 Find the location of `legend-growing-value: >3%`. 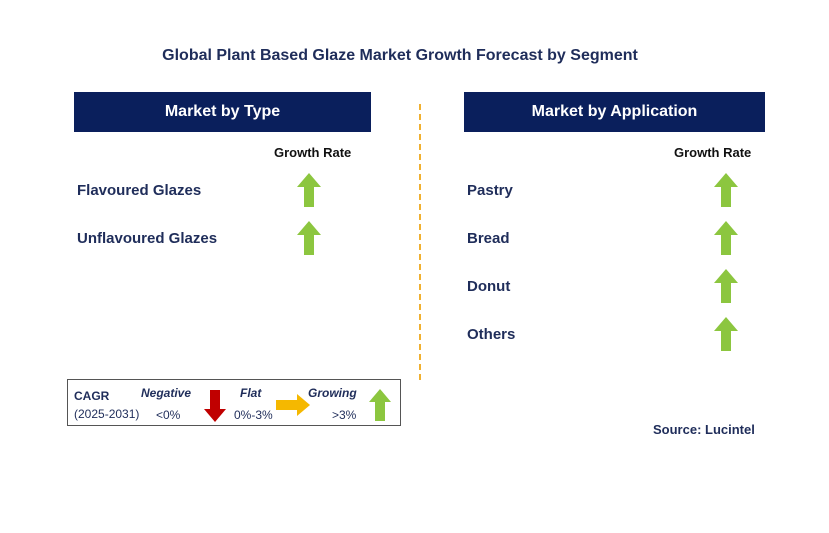

legend-growing-value: >3% is located at coordinates (344, 415).